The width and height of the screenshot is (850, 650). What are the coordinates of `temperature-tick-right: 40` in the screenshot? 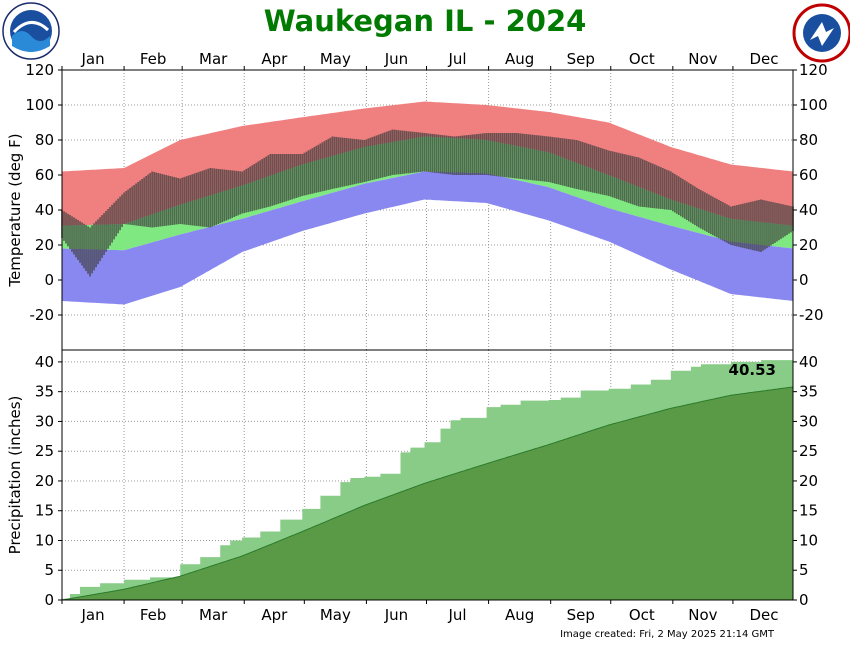 It's located at (808, 210).